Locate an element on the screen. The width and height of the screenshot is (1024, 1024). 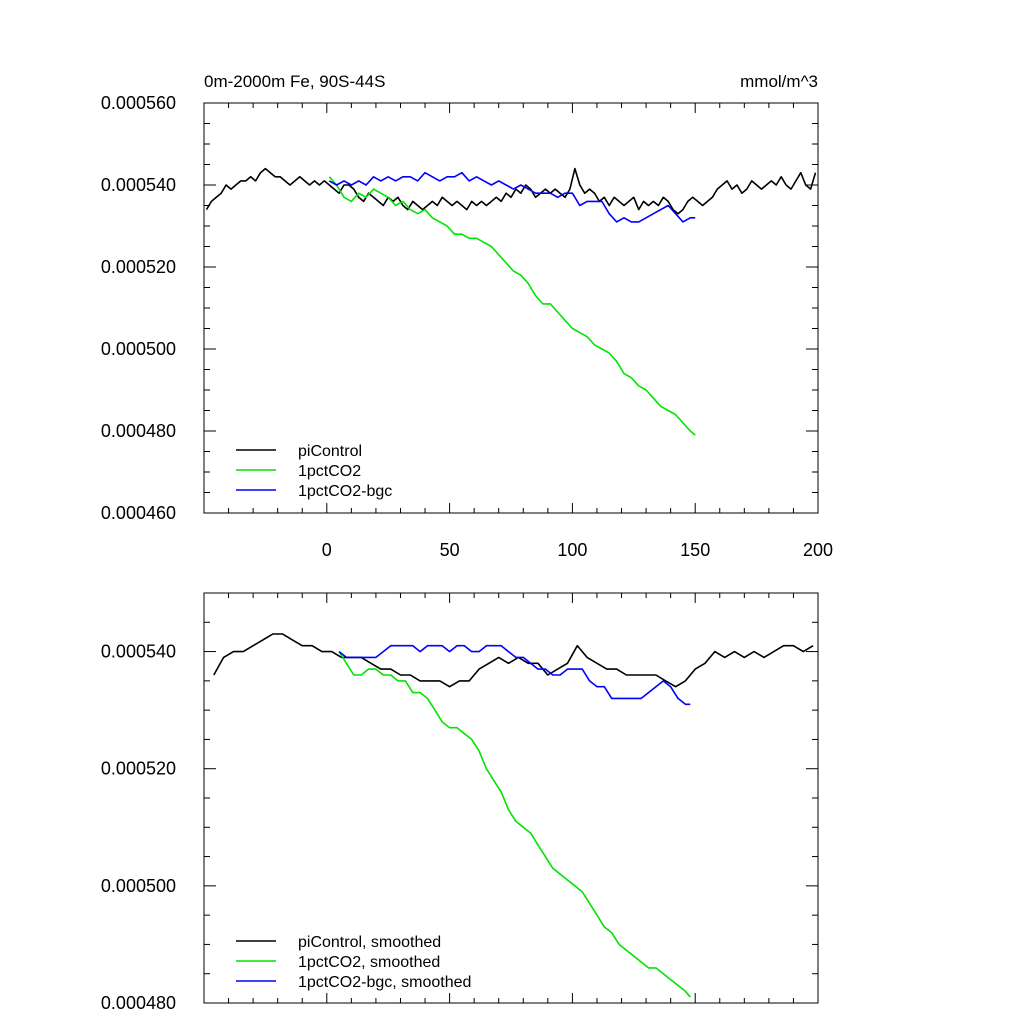
bottom-legend-label-1pctco2-bgc: 1pctCO2-bgc, smoothed is located at coordinates (384, 982).